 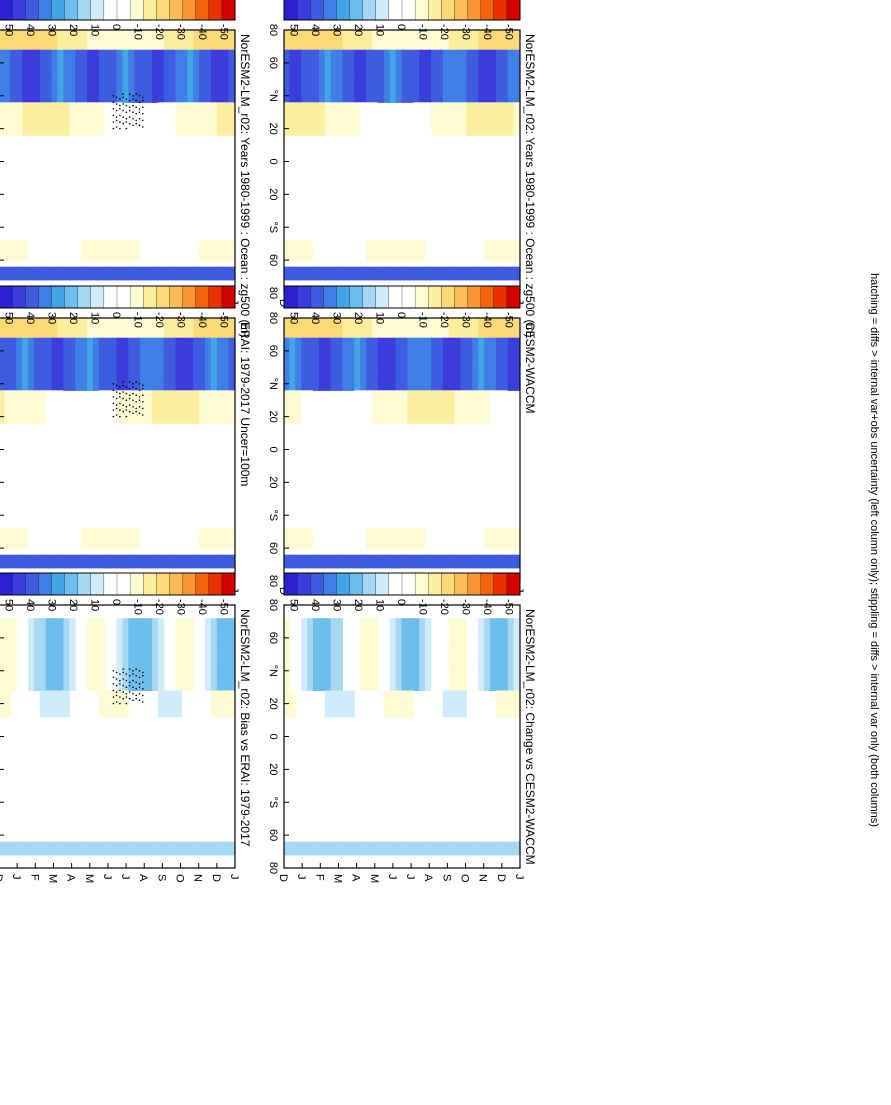 I want to click on lat-label: 20, so click(x=273, y=194).